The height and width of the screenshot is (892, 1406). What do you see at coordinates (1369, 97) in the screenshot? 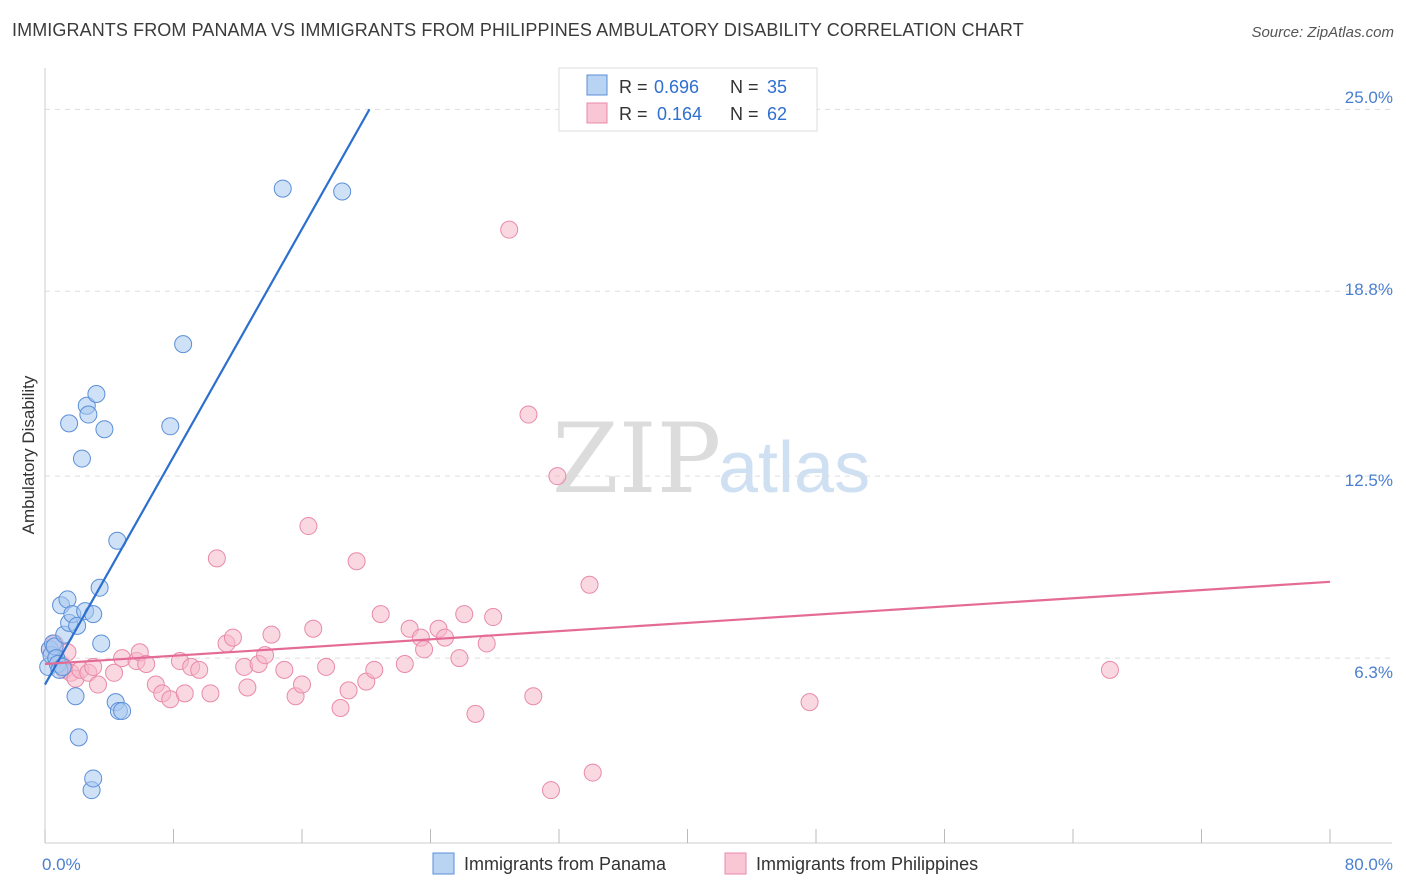
I see `y-tick-label-25: 25.0%` at bounding box center [1369, 97].